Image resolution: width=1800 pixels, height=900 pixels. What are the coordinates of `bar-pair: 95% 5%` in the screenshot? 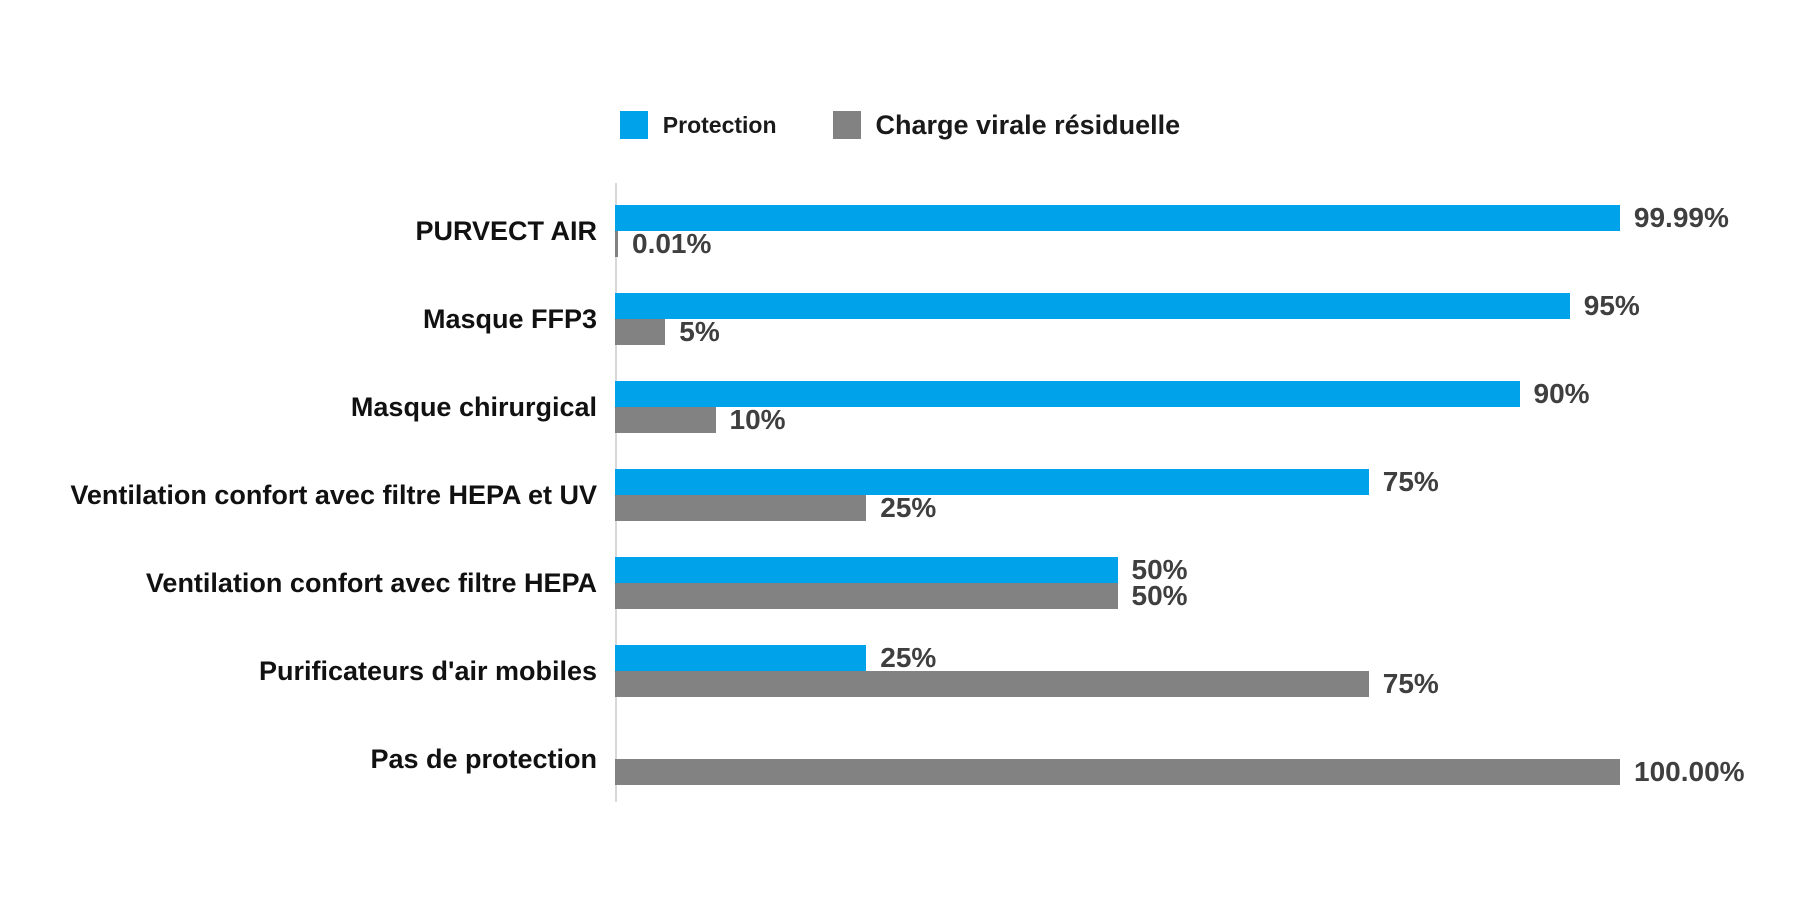 It's located at (1127, 324).